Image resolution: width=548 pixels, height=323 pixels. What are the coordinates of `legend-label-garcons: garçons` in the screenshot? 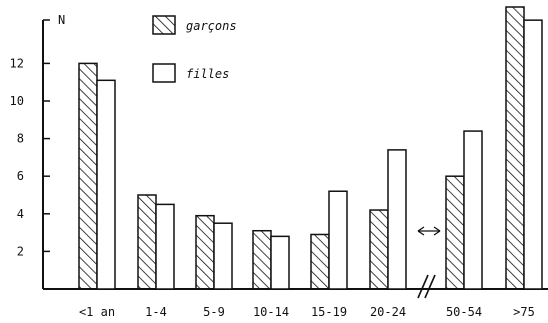 It's located at (211, 26).